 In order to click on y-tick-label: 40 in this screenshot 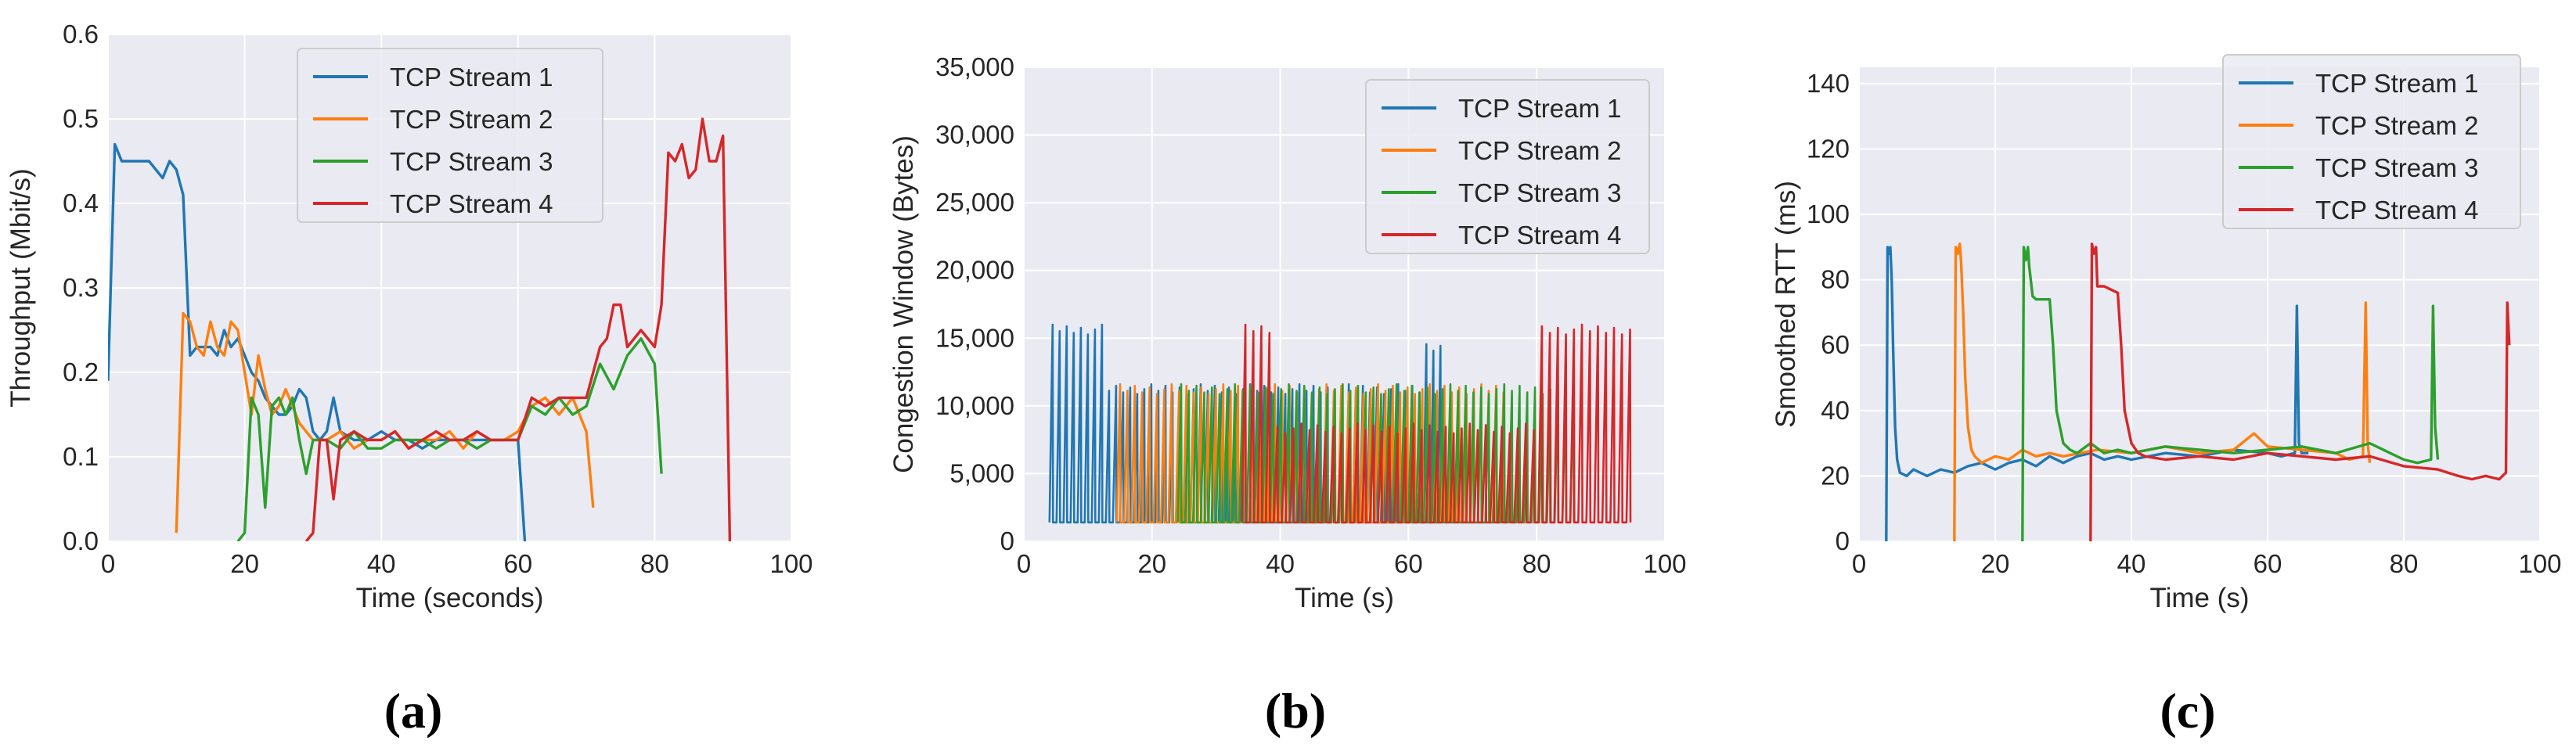, I will do `click(1835, 411)`.